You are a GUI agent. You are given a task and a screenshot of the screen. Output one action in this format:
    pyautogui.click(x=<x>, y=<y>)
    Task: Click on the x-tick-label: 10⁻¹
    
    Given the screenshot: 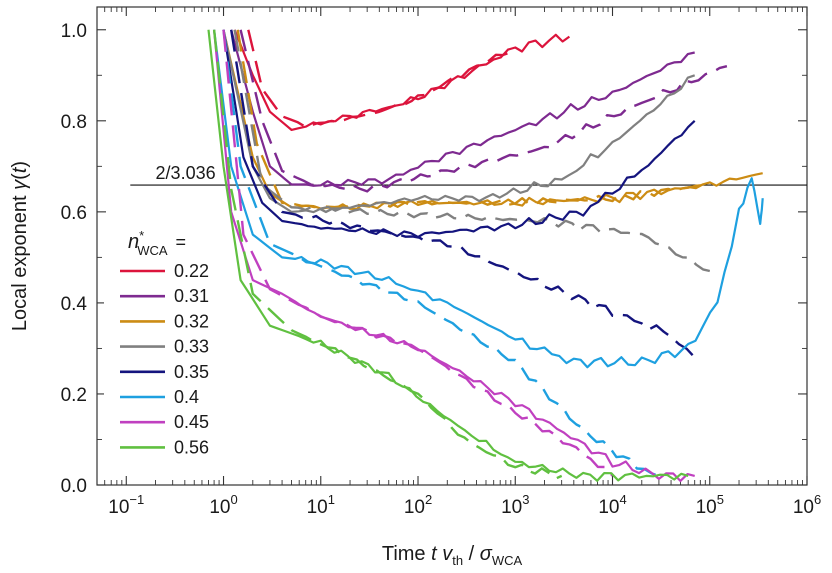 What is the action you would take?
    pyautogui.click(x=126, y=505)
    